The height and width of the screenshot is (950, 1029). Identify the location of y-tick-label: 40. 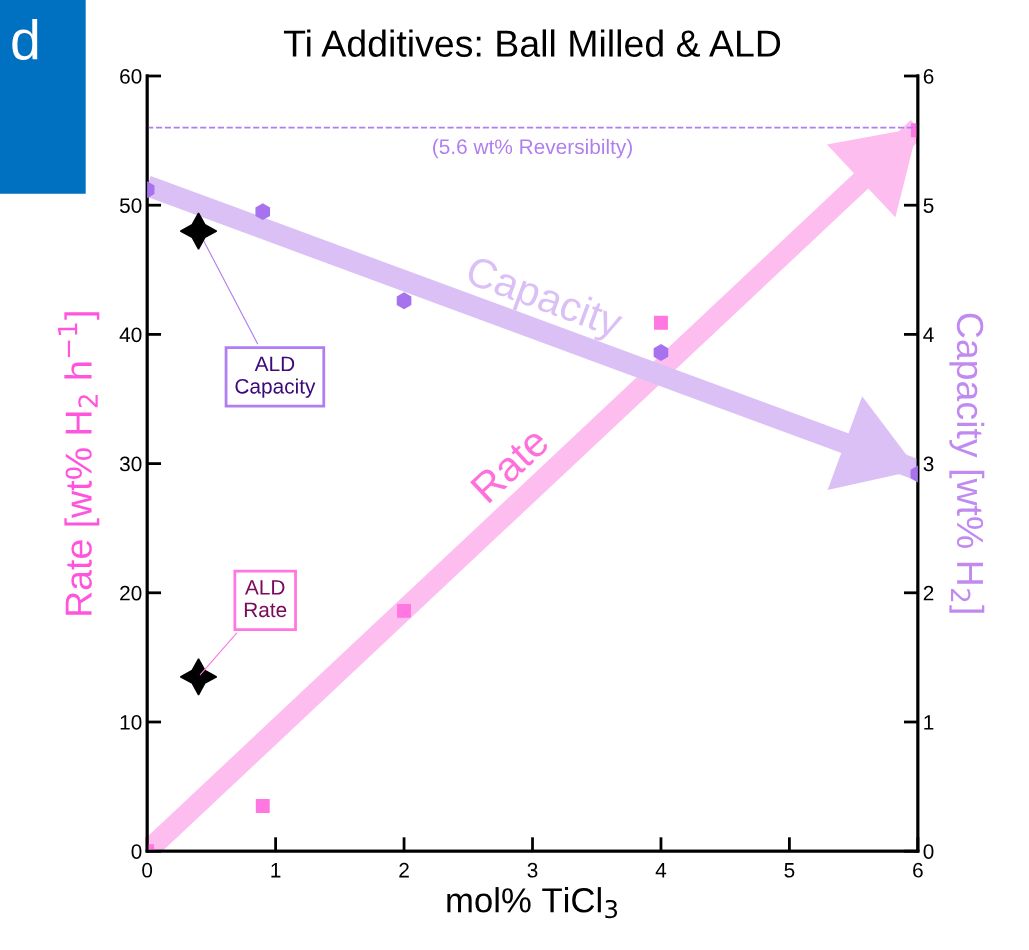
(130, 335).